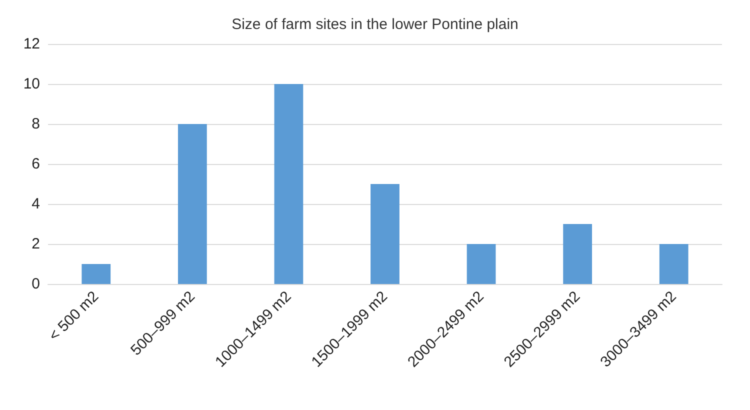  I want to click on y-tick-label: 4, so click(36, 204).